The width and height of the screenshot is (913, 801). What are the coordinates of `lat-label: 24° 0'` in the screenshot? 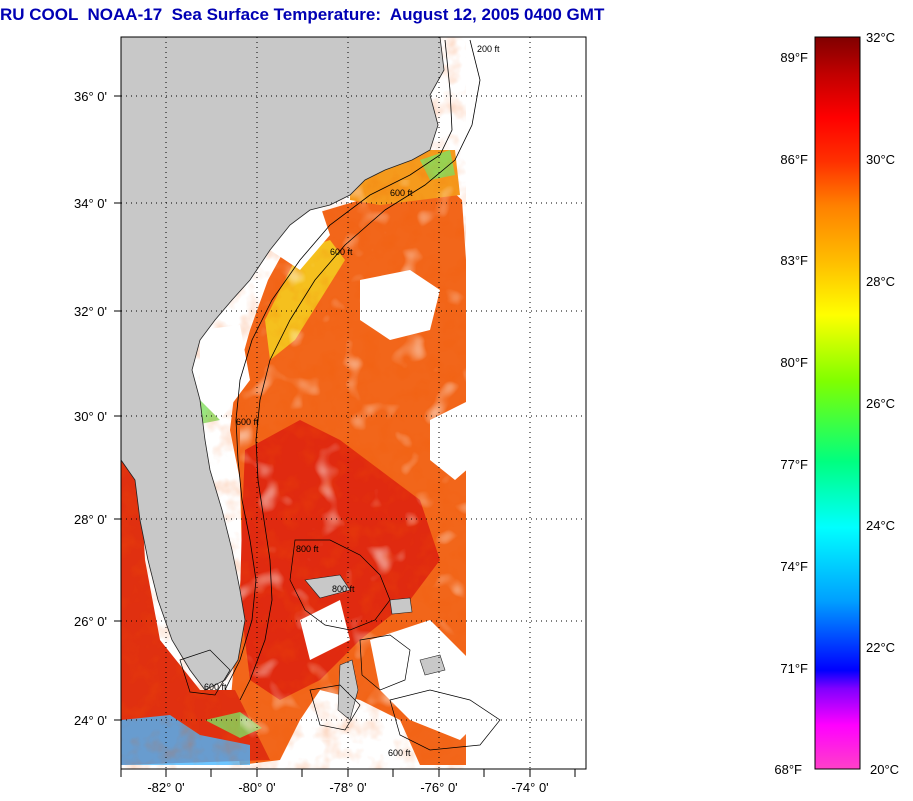 It's located at (90, 720).